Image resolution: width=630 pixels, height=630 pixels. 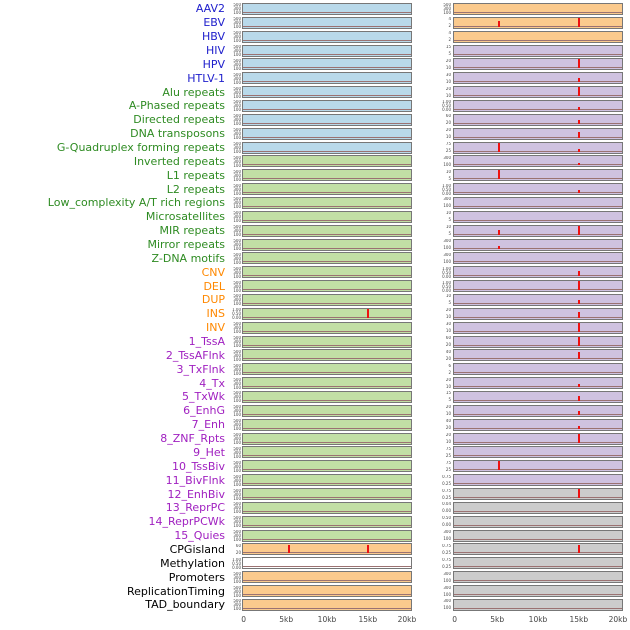 I want to click on right-y-axis: 30 10, so click(x=432, y=327).